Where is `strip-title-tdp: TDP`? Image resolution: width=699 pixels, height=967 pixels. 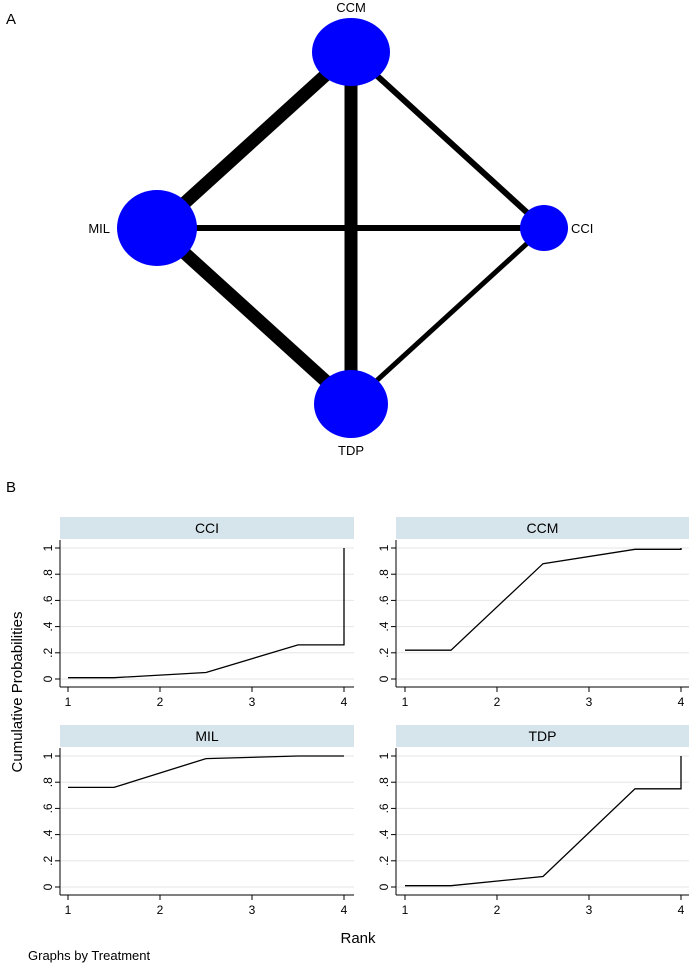 strip-title-tdp: TDP is located at coordinates (543, 736).